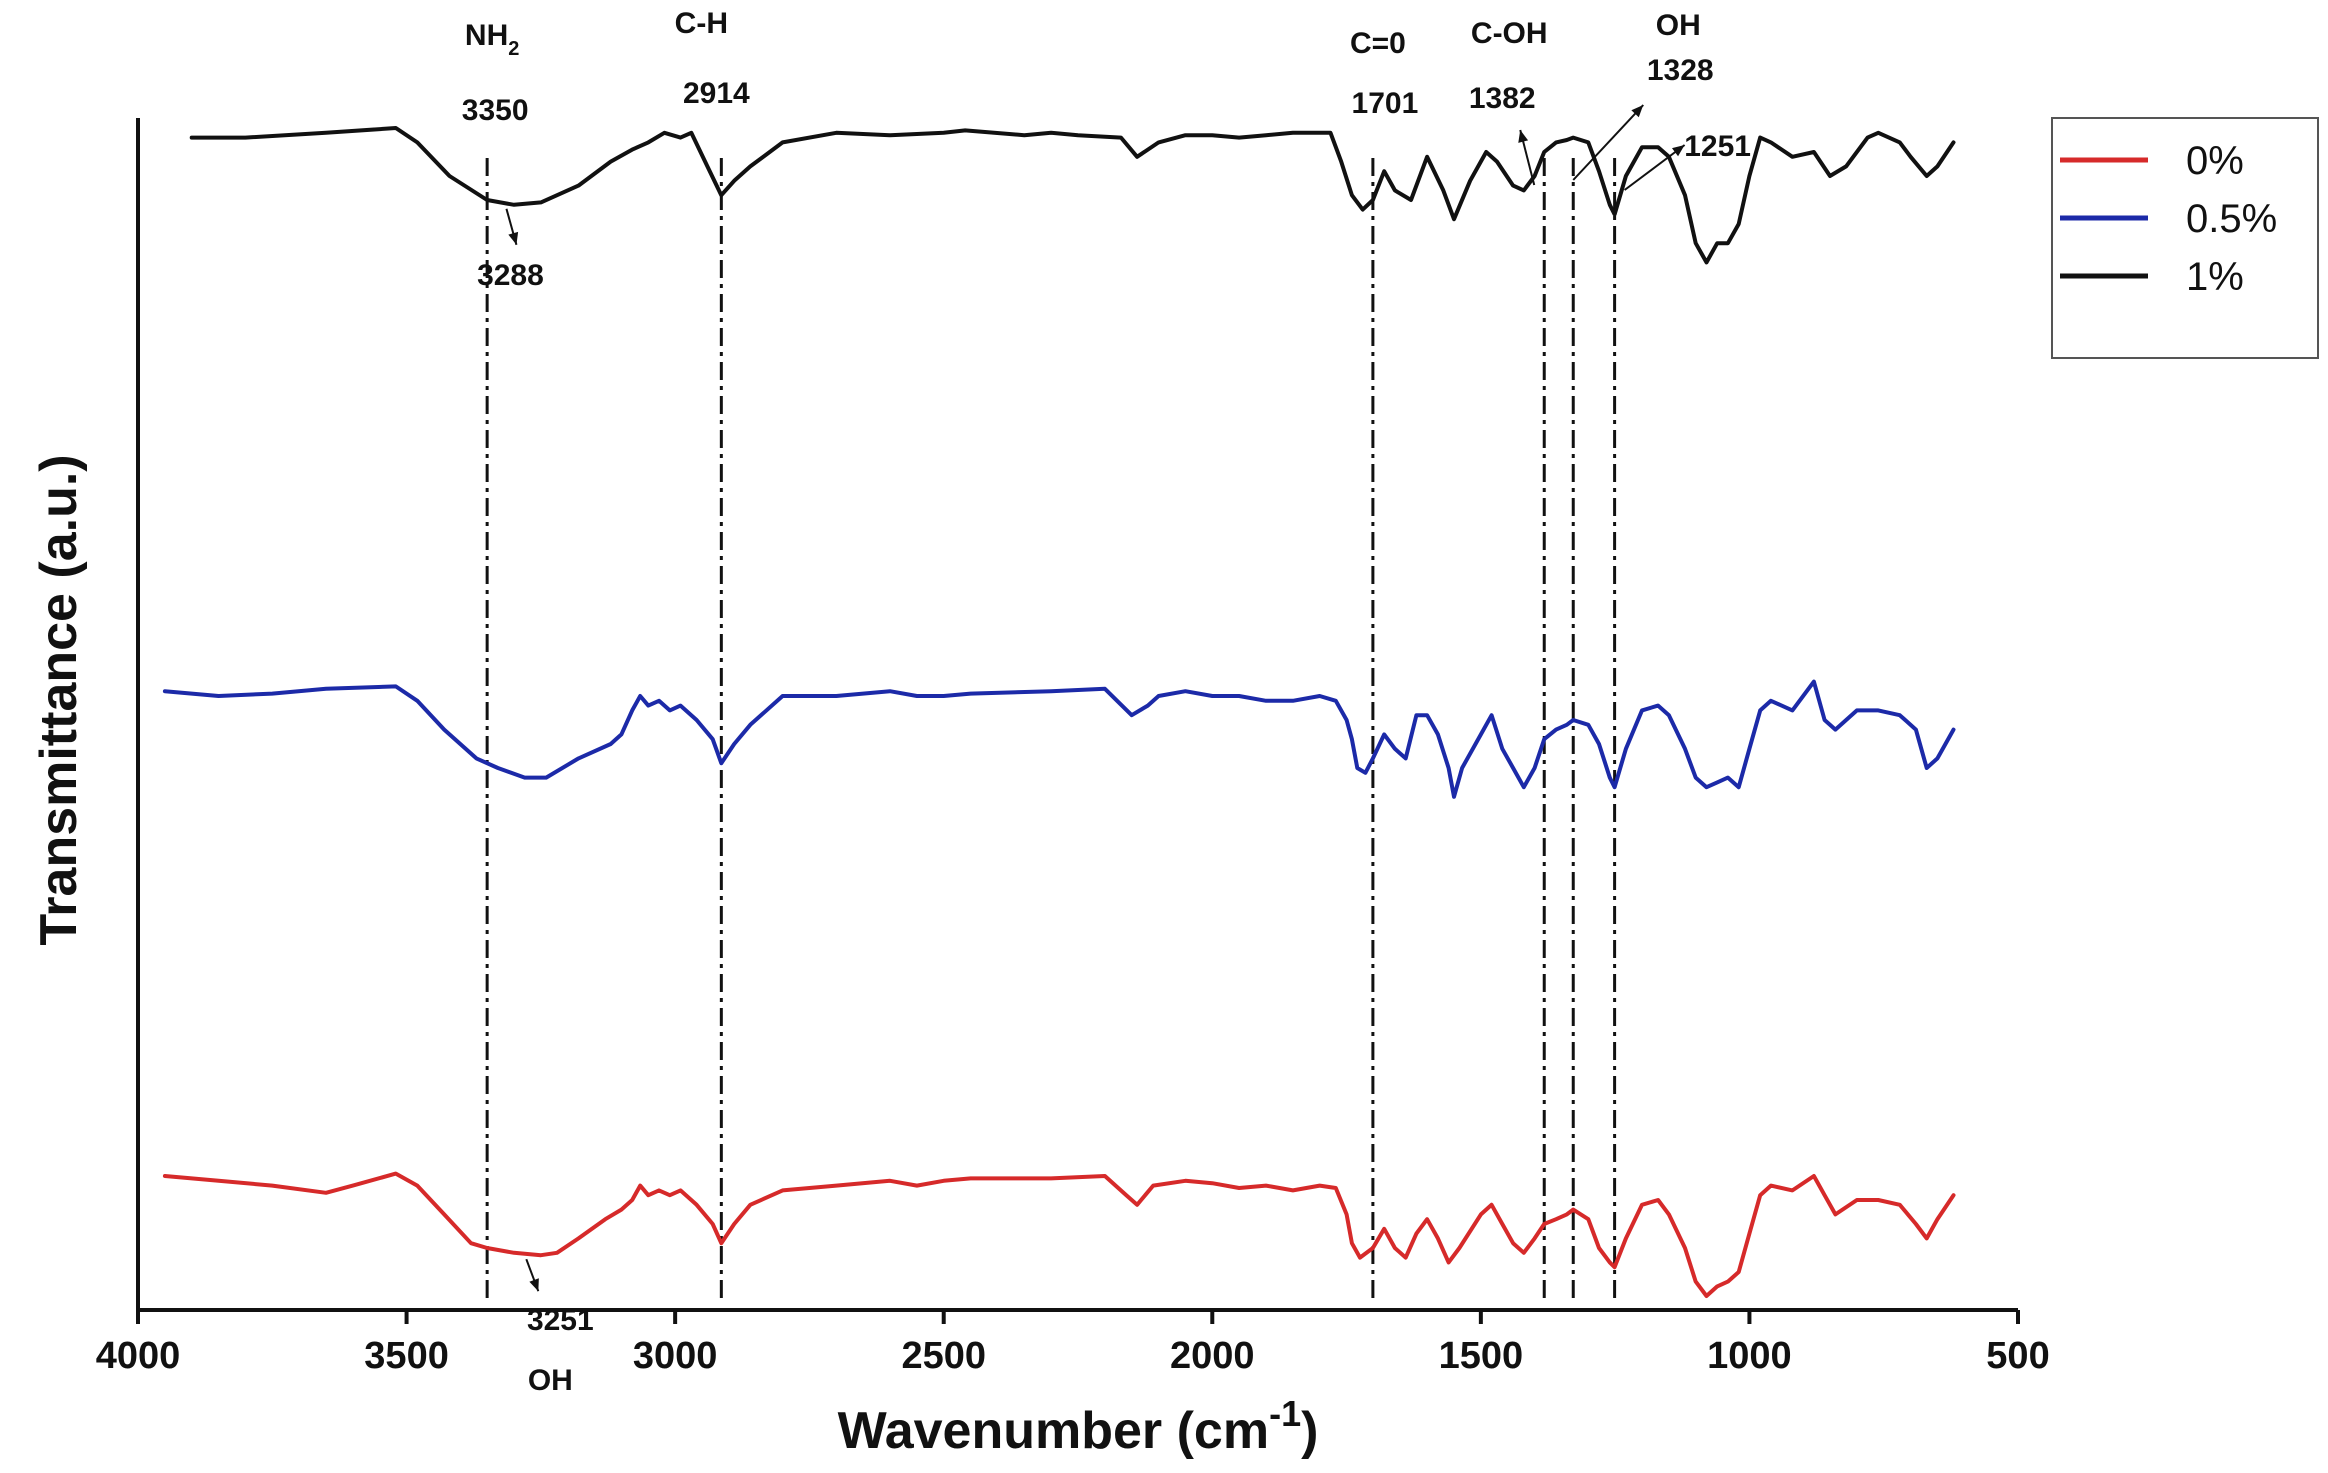 The image size is (2328, 1473). Describe the element at coordinates (1059, 1234) in the screenshot. I see `series-line-0pct` at that location.